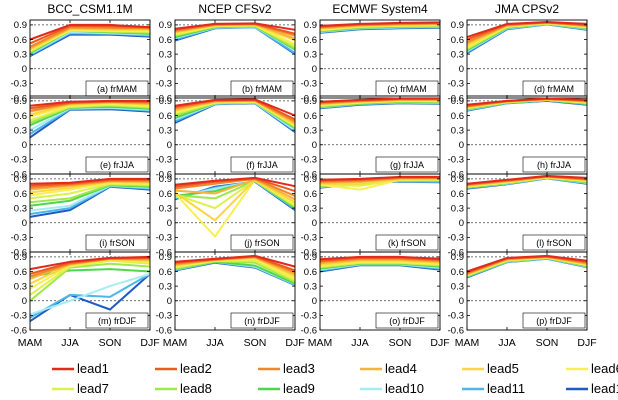  Describe the element at coordinates (117, 165) in the screenshot. I see `panel-label: (e) frJJA` at that location.